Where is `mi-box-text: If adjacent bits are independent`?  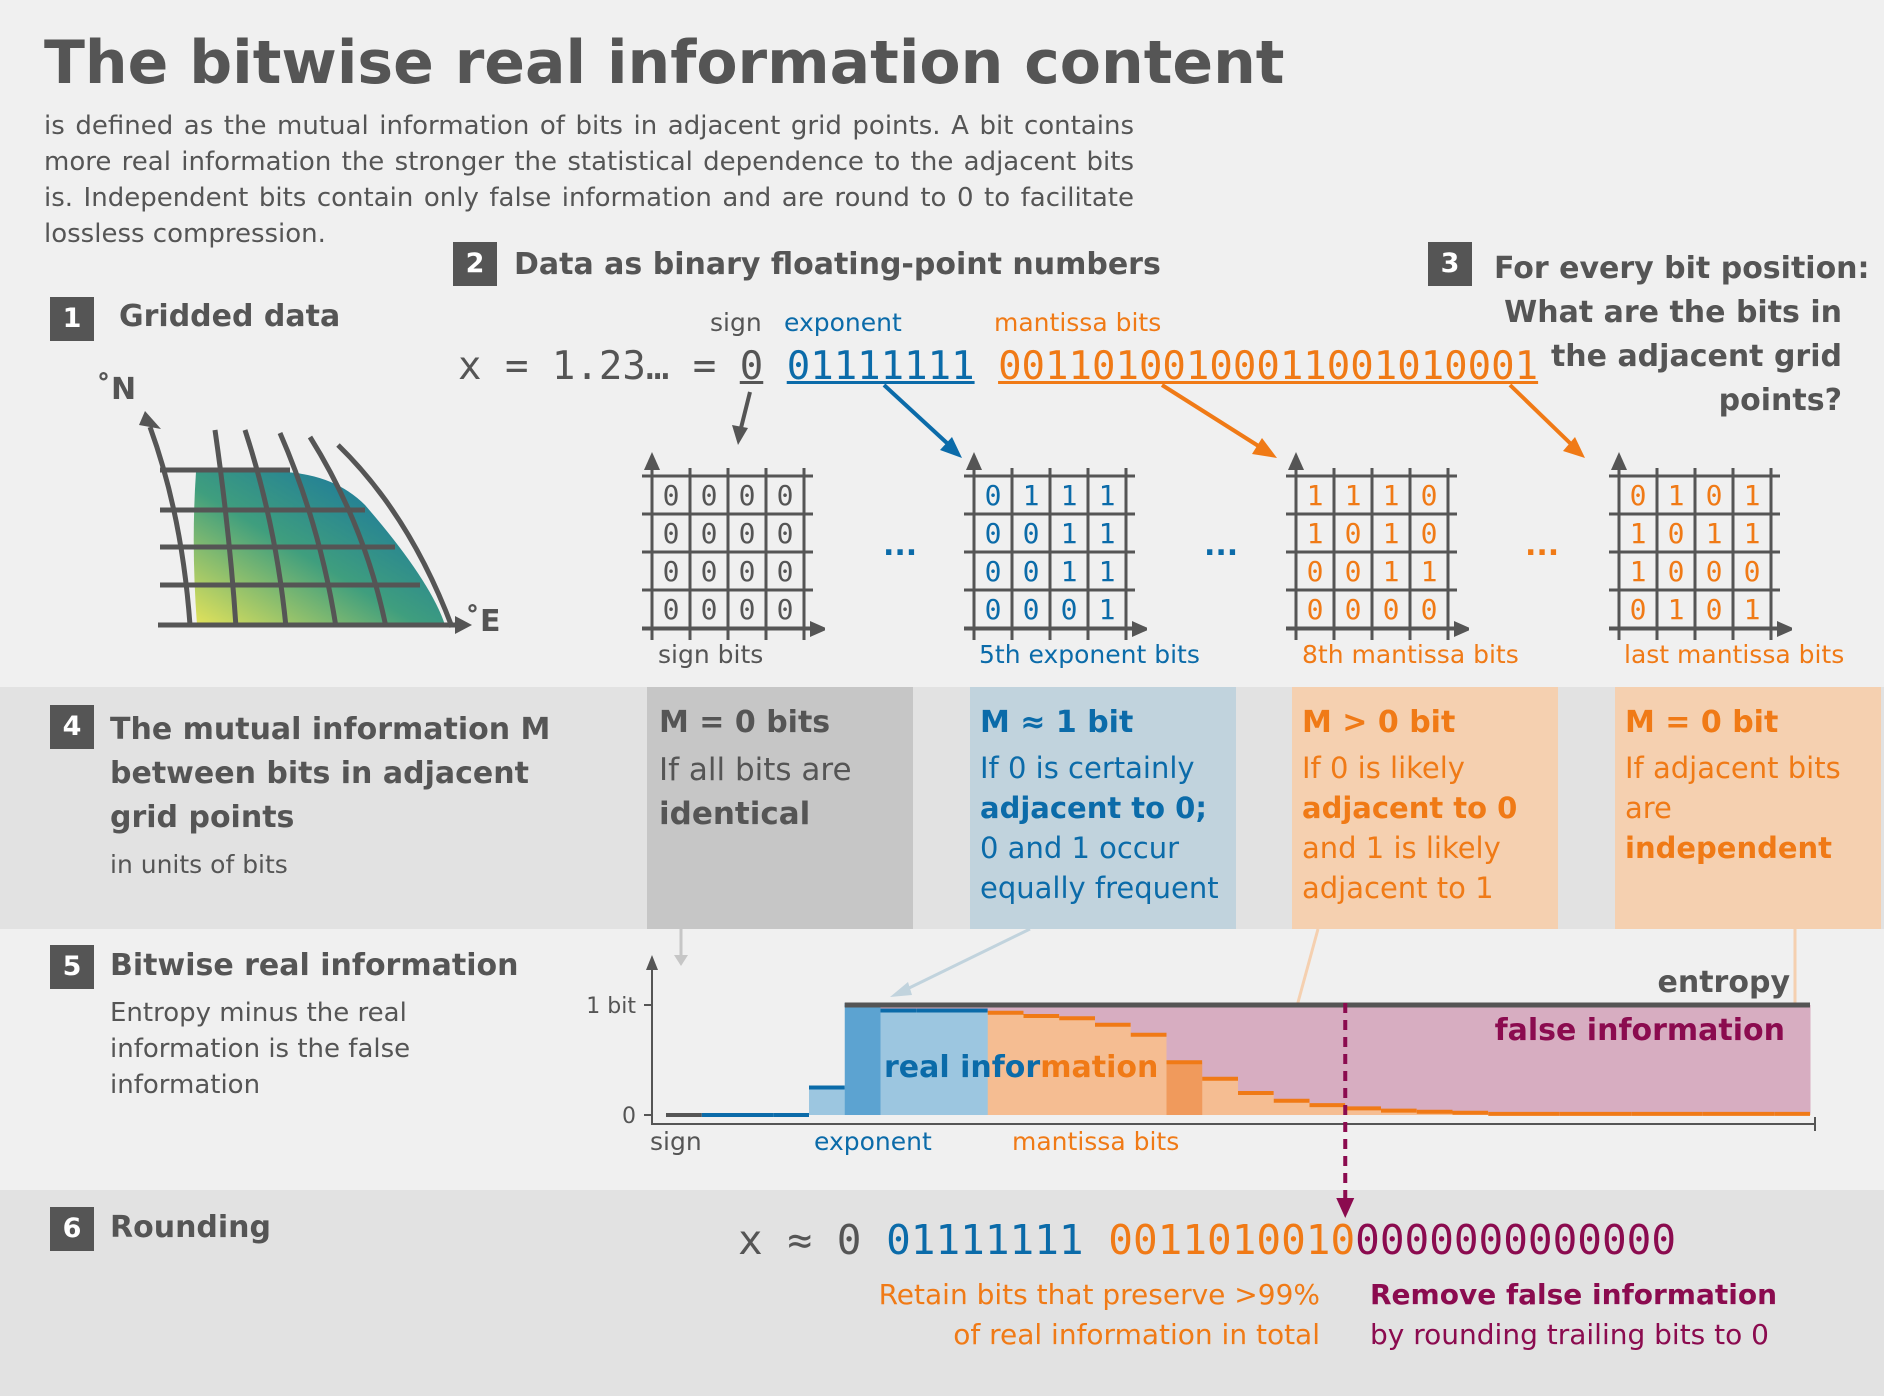
mi-box-text: If adjacent bits are independent is located at coordinates (1748, 808).